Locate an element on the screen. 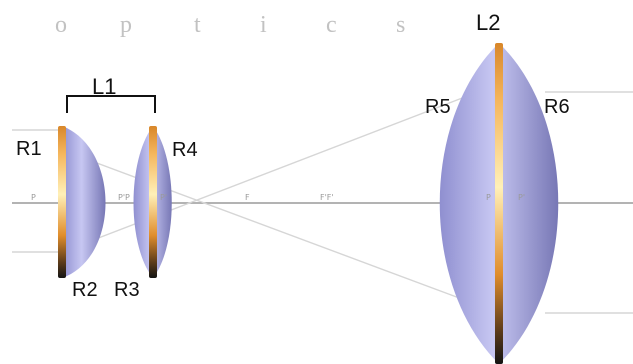  label-r5: R5 is located at coordinates (438, 107).